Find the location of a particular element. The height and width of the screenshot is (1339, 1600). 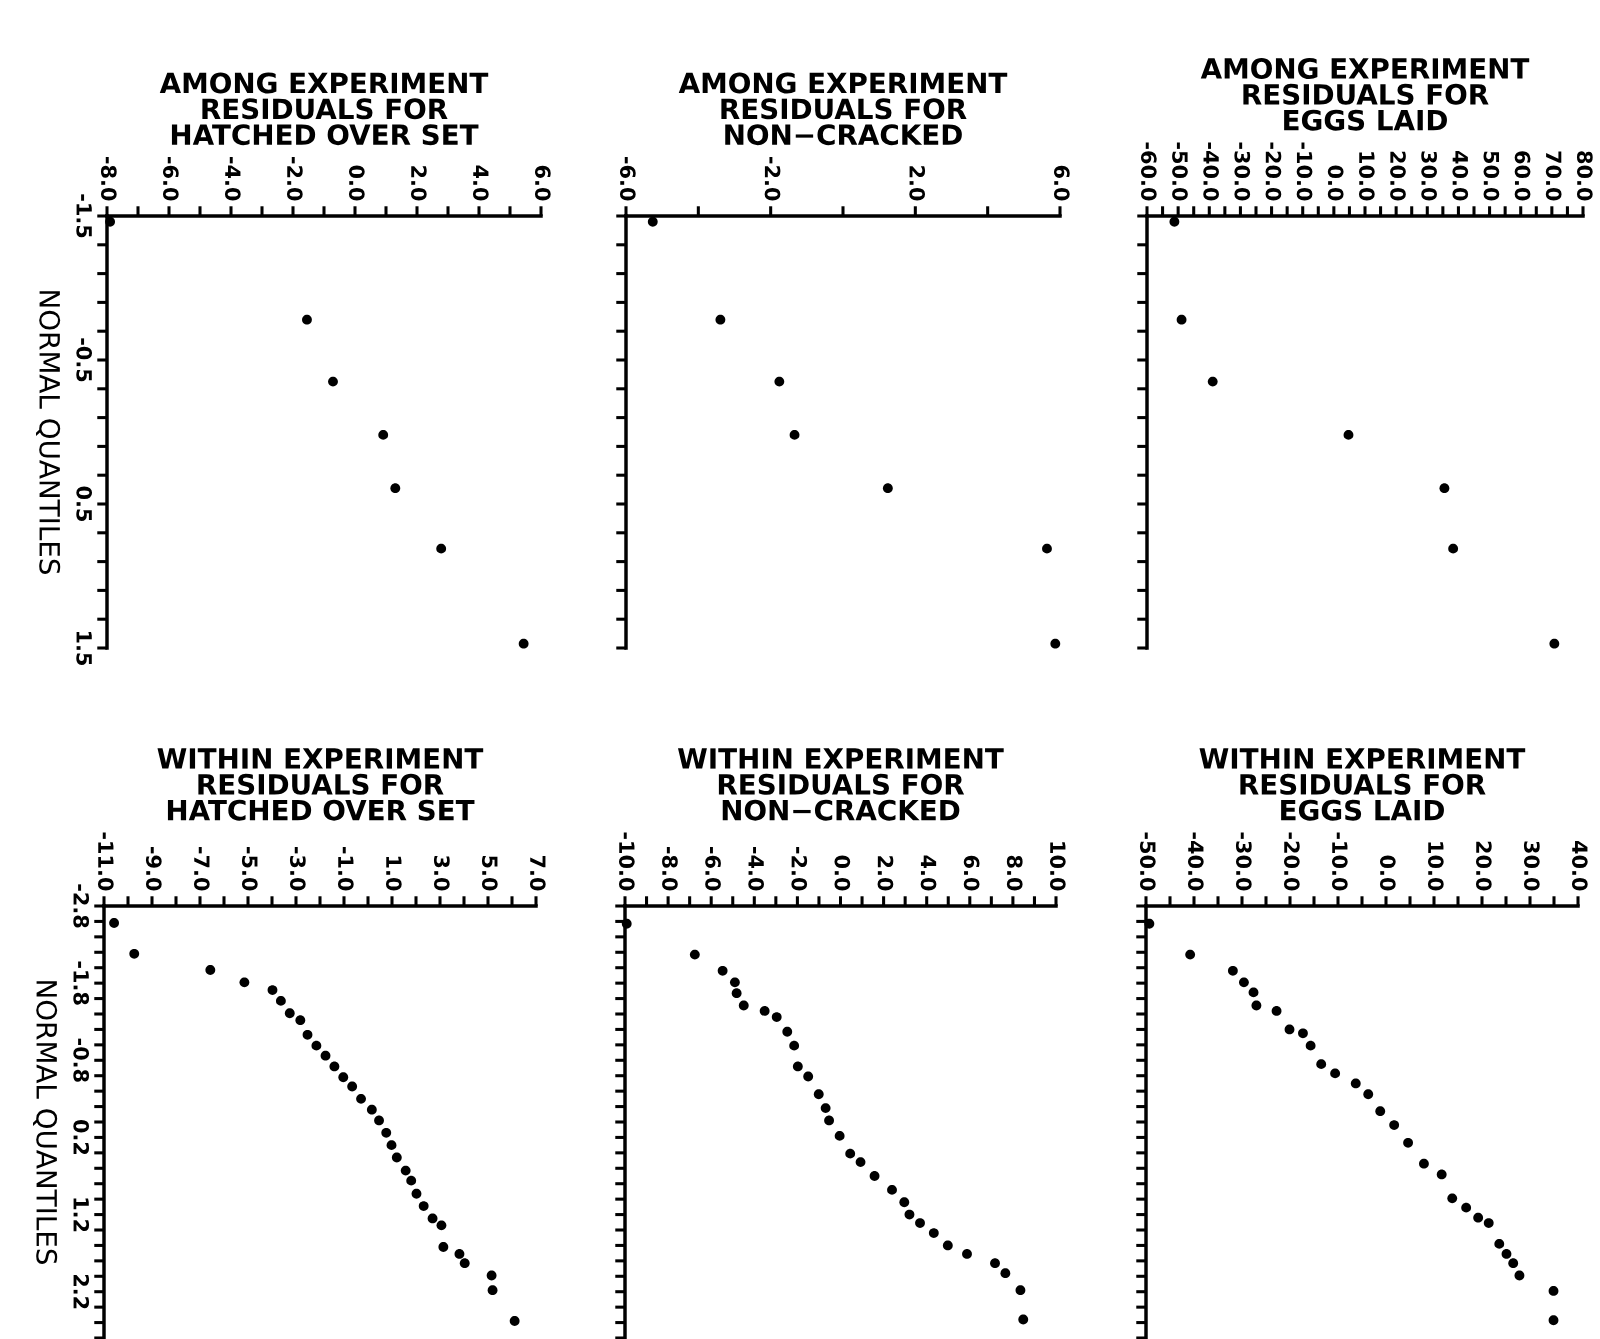

y-tick-label: -0.5 is located at coordinates (84, 360).